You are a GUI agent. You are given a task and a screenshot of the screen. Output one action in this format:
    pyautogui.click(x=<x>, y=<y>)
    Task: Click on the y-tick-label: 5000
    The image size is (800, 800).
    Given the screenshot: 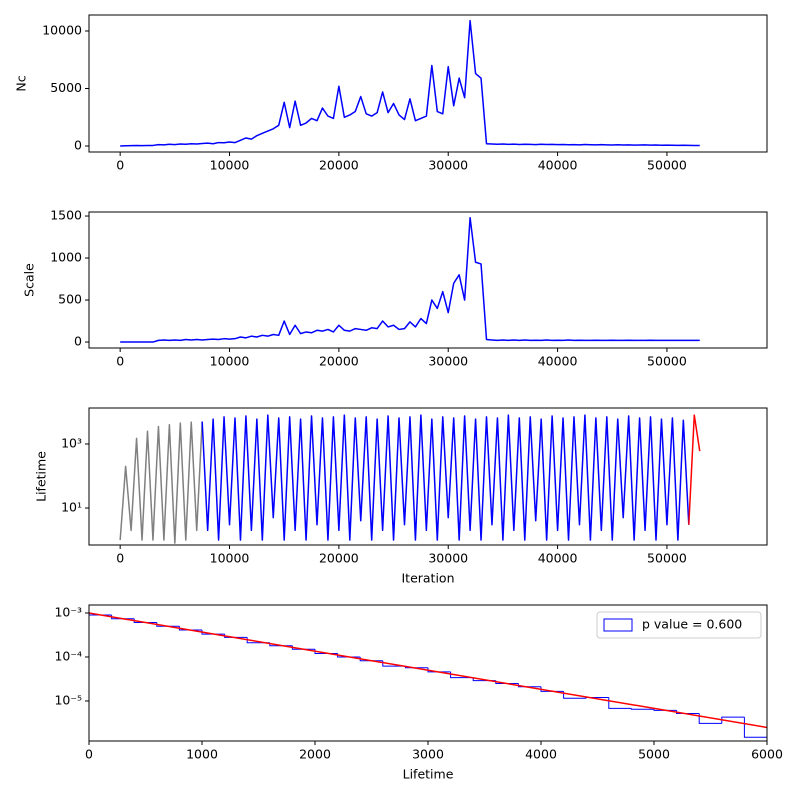 What is the action you would take?
    pyautogui.click(x=66, y=87)
    